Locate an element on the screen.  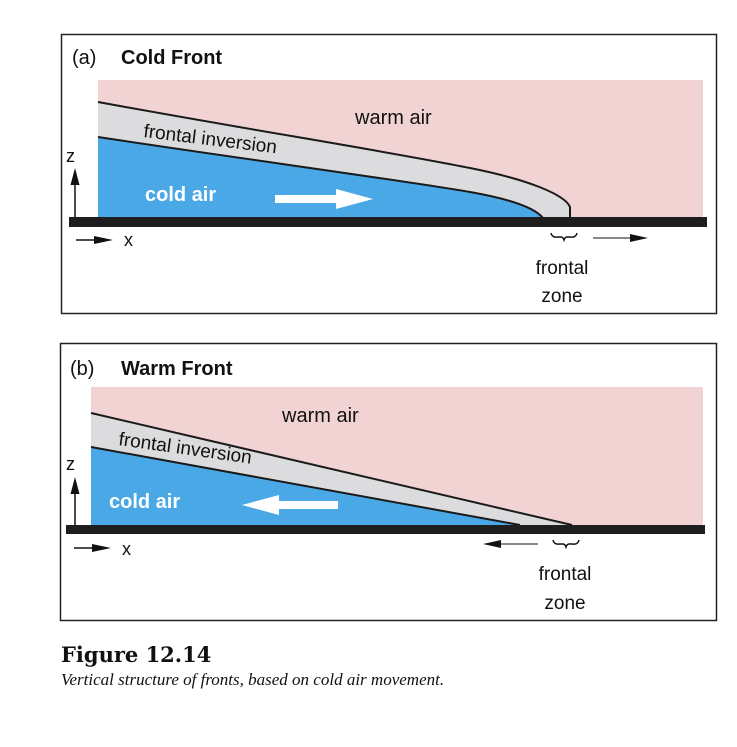
panel-letter: (a) is located at coordinates (84, 58).